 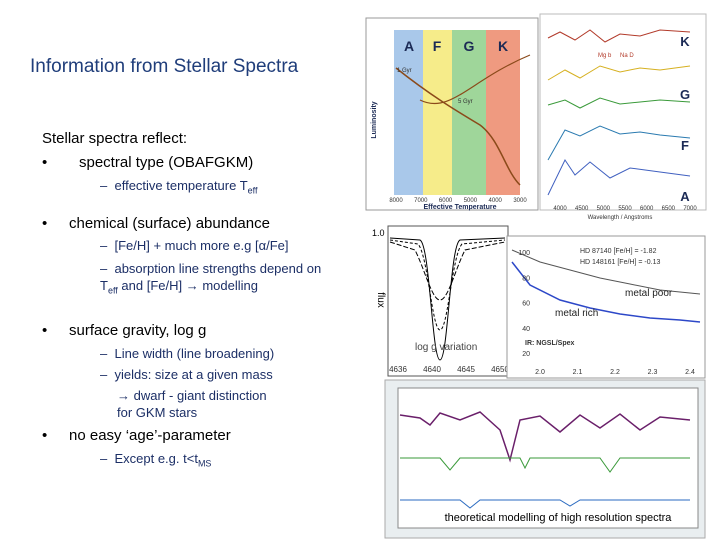 I want to click on ticks: 4000 4500 5000 5500 6000 6500 7000, so click(x=625, y=209).